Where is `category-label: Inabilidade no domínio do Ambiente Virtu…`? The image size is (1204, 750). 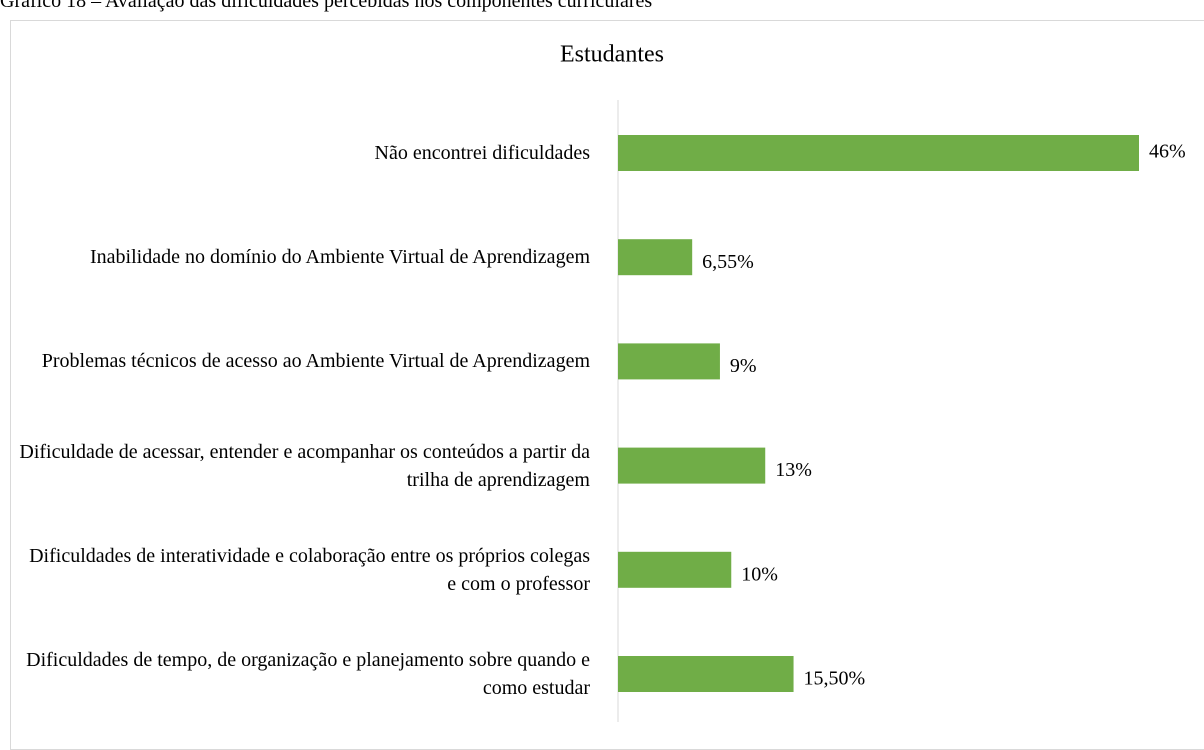
category-label: Inabilidade no domínio do Ambiente Virtu… is located at coordinates (340, 257).